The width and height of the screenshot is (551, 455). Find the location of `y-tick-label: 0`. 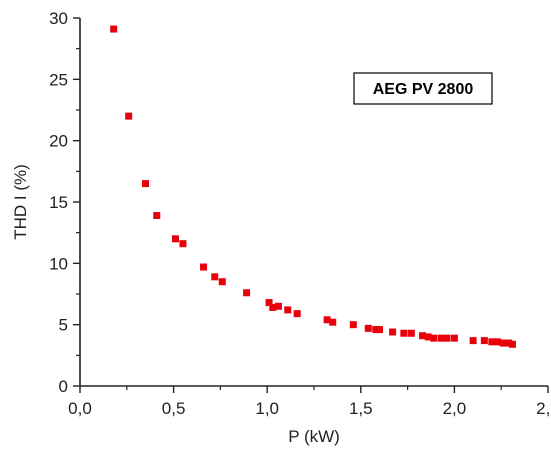

y-tick-label: 0 is located at coordinates (63, 386).